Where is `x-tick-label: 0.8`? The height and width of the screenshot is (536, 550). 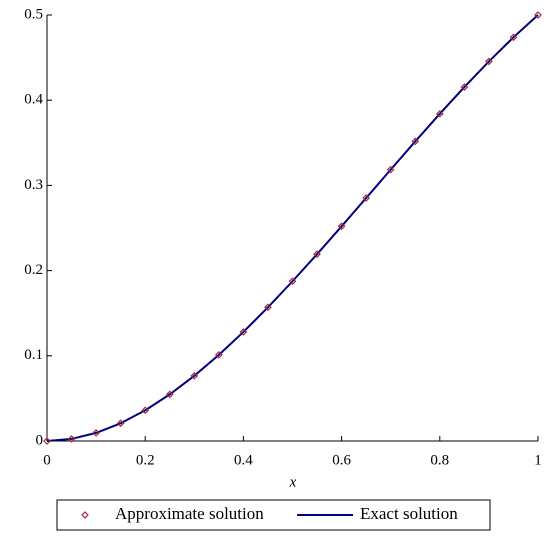
x-tick-label: 0.8 is located at coordinates (439, 460).